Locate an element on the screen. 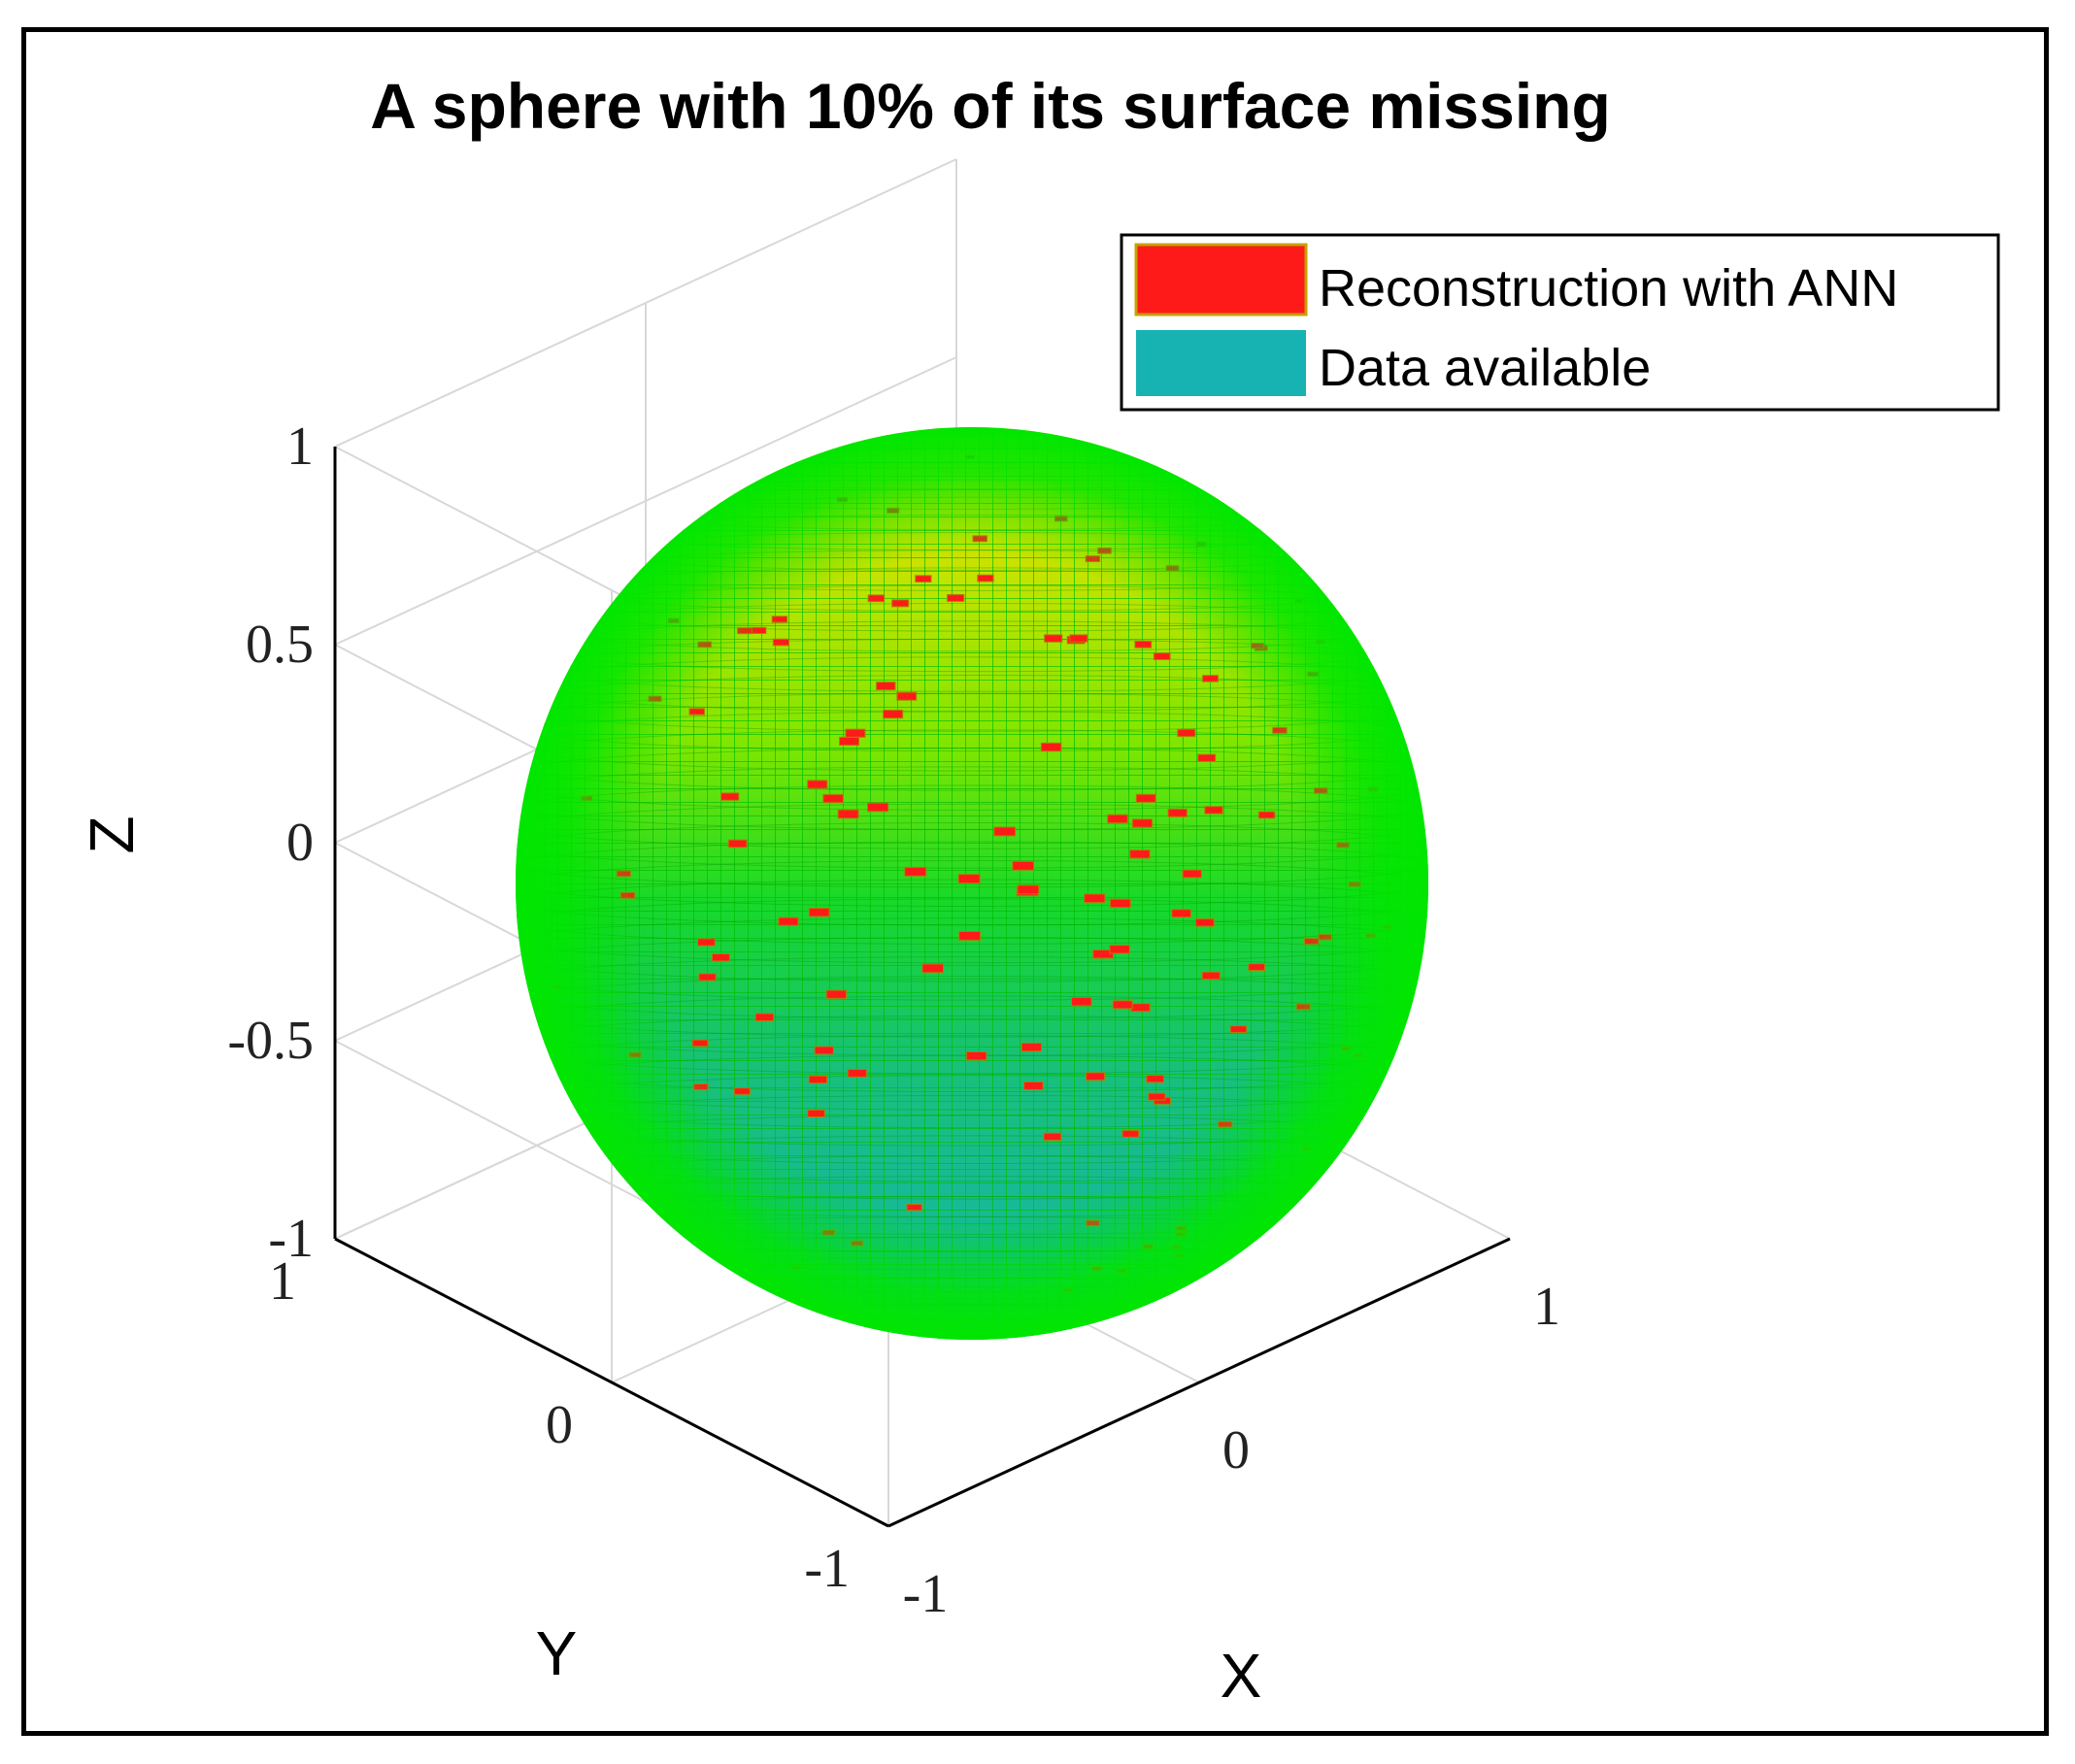  legend-swatch-reconstruction is located at coordinates (1221, 279).